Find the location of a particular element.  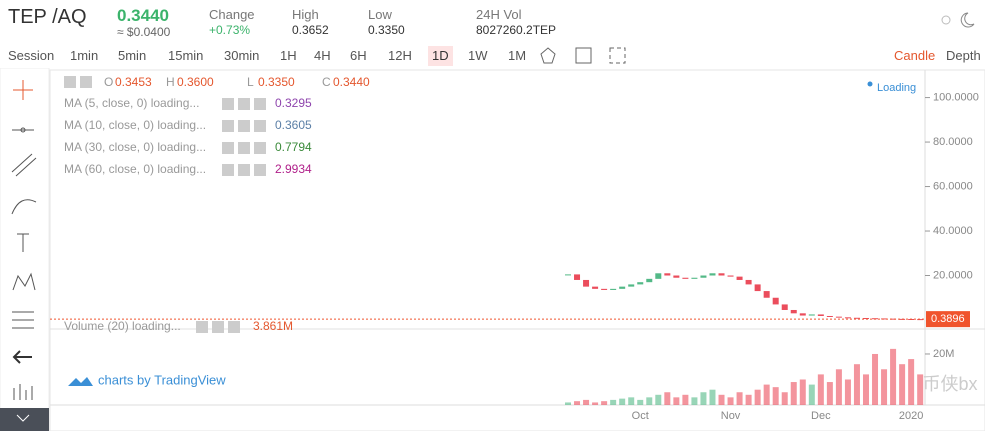

ohlc-label: C is located at coordinates (326, 82).